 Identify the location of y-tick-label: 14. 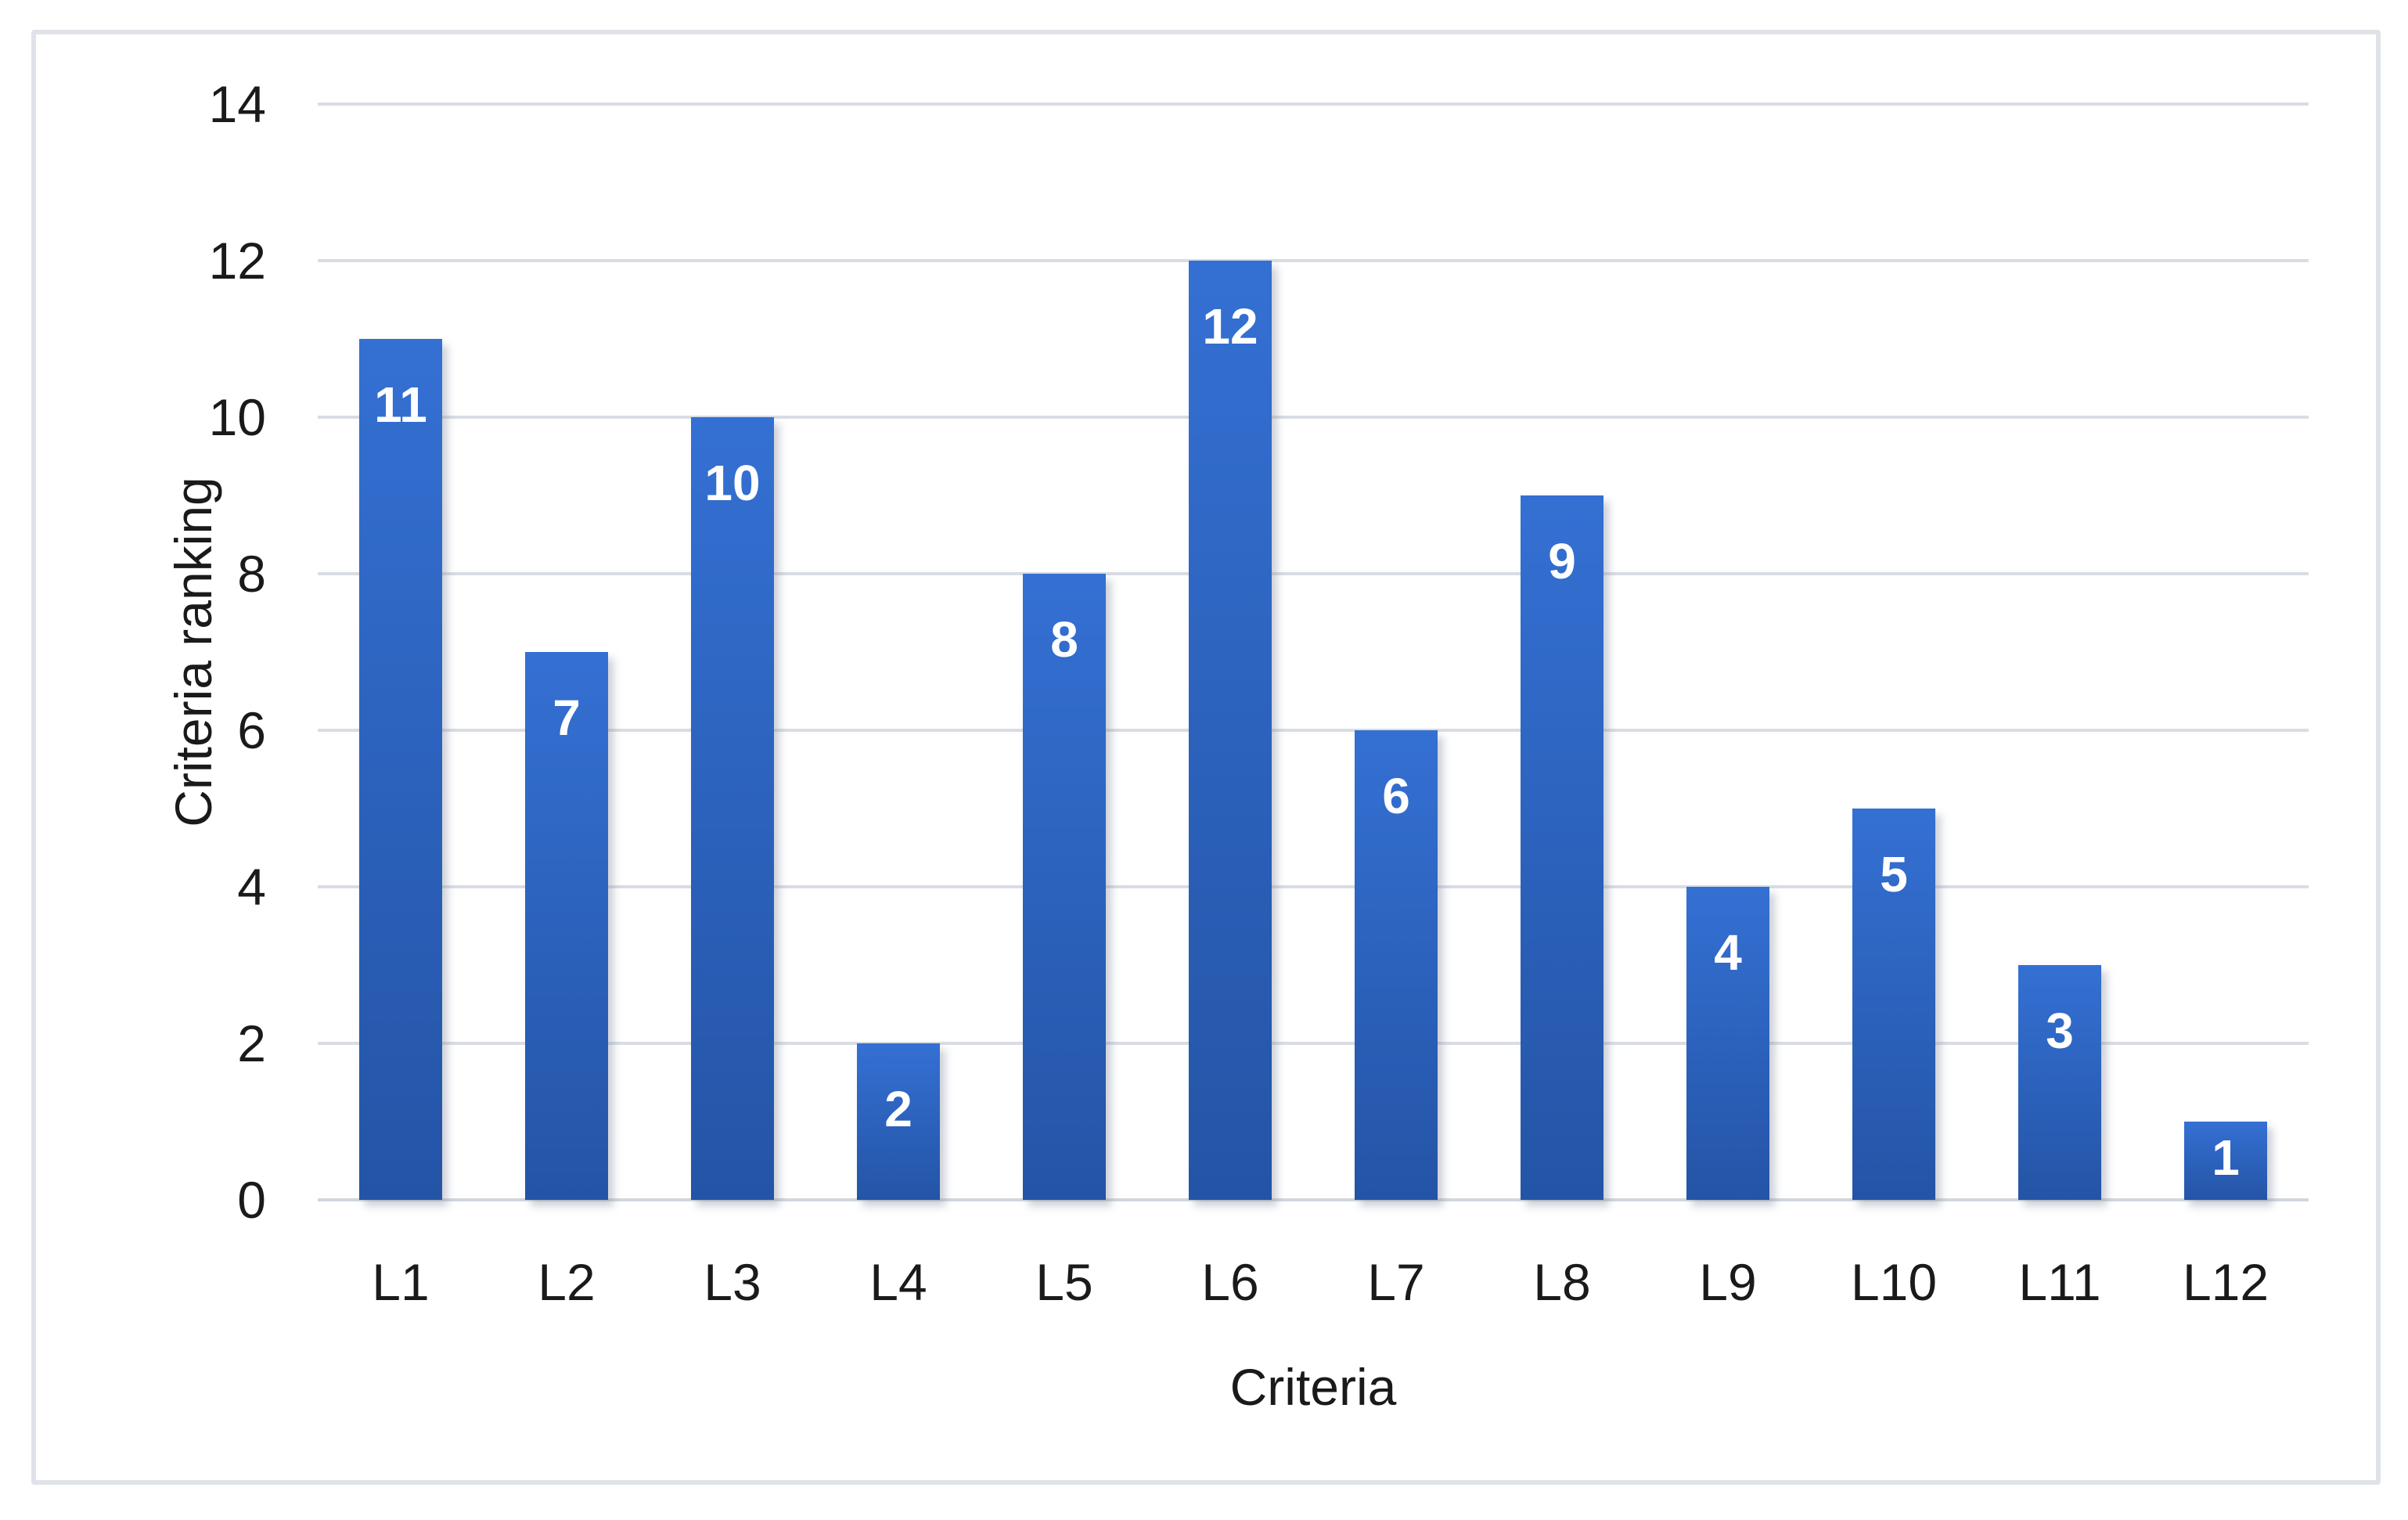
(237, 104).